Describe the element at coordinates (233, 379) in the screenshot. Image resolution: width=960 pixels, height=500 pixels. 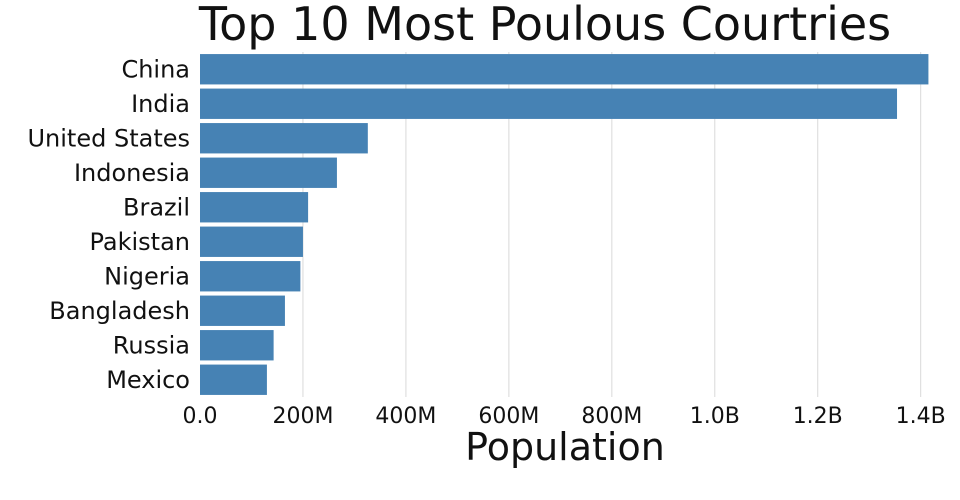
I see `bar-mexico` at that location.